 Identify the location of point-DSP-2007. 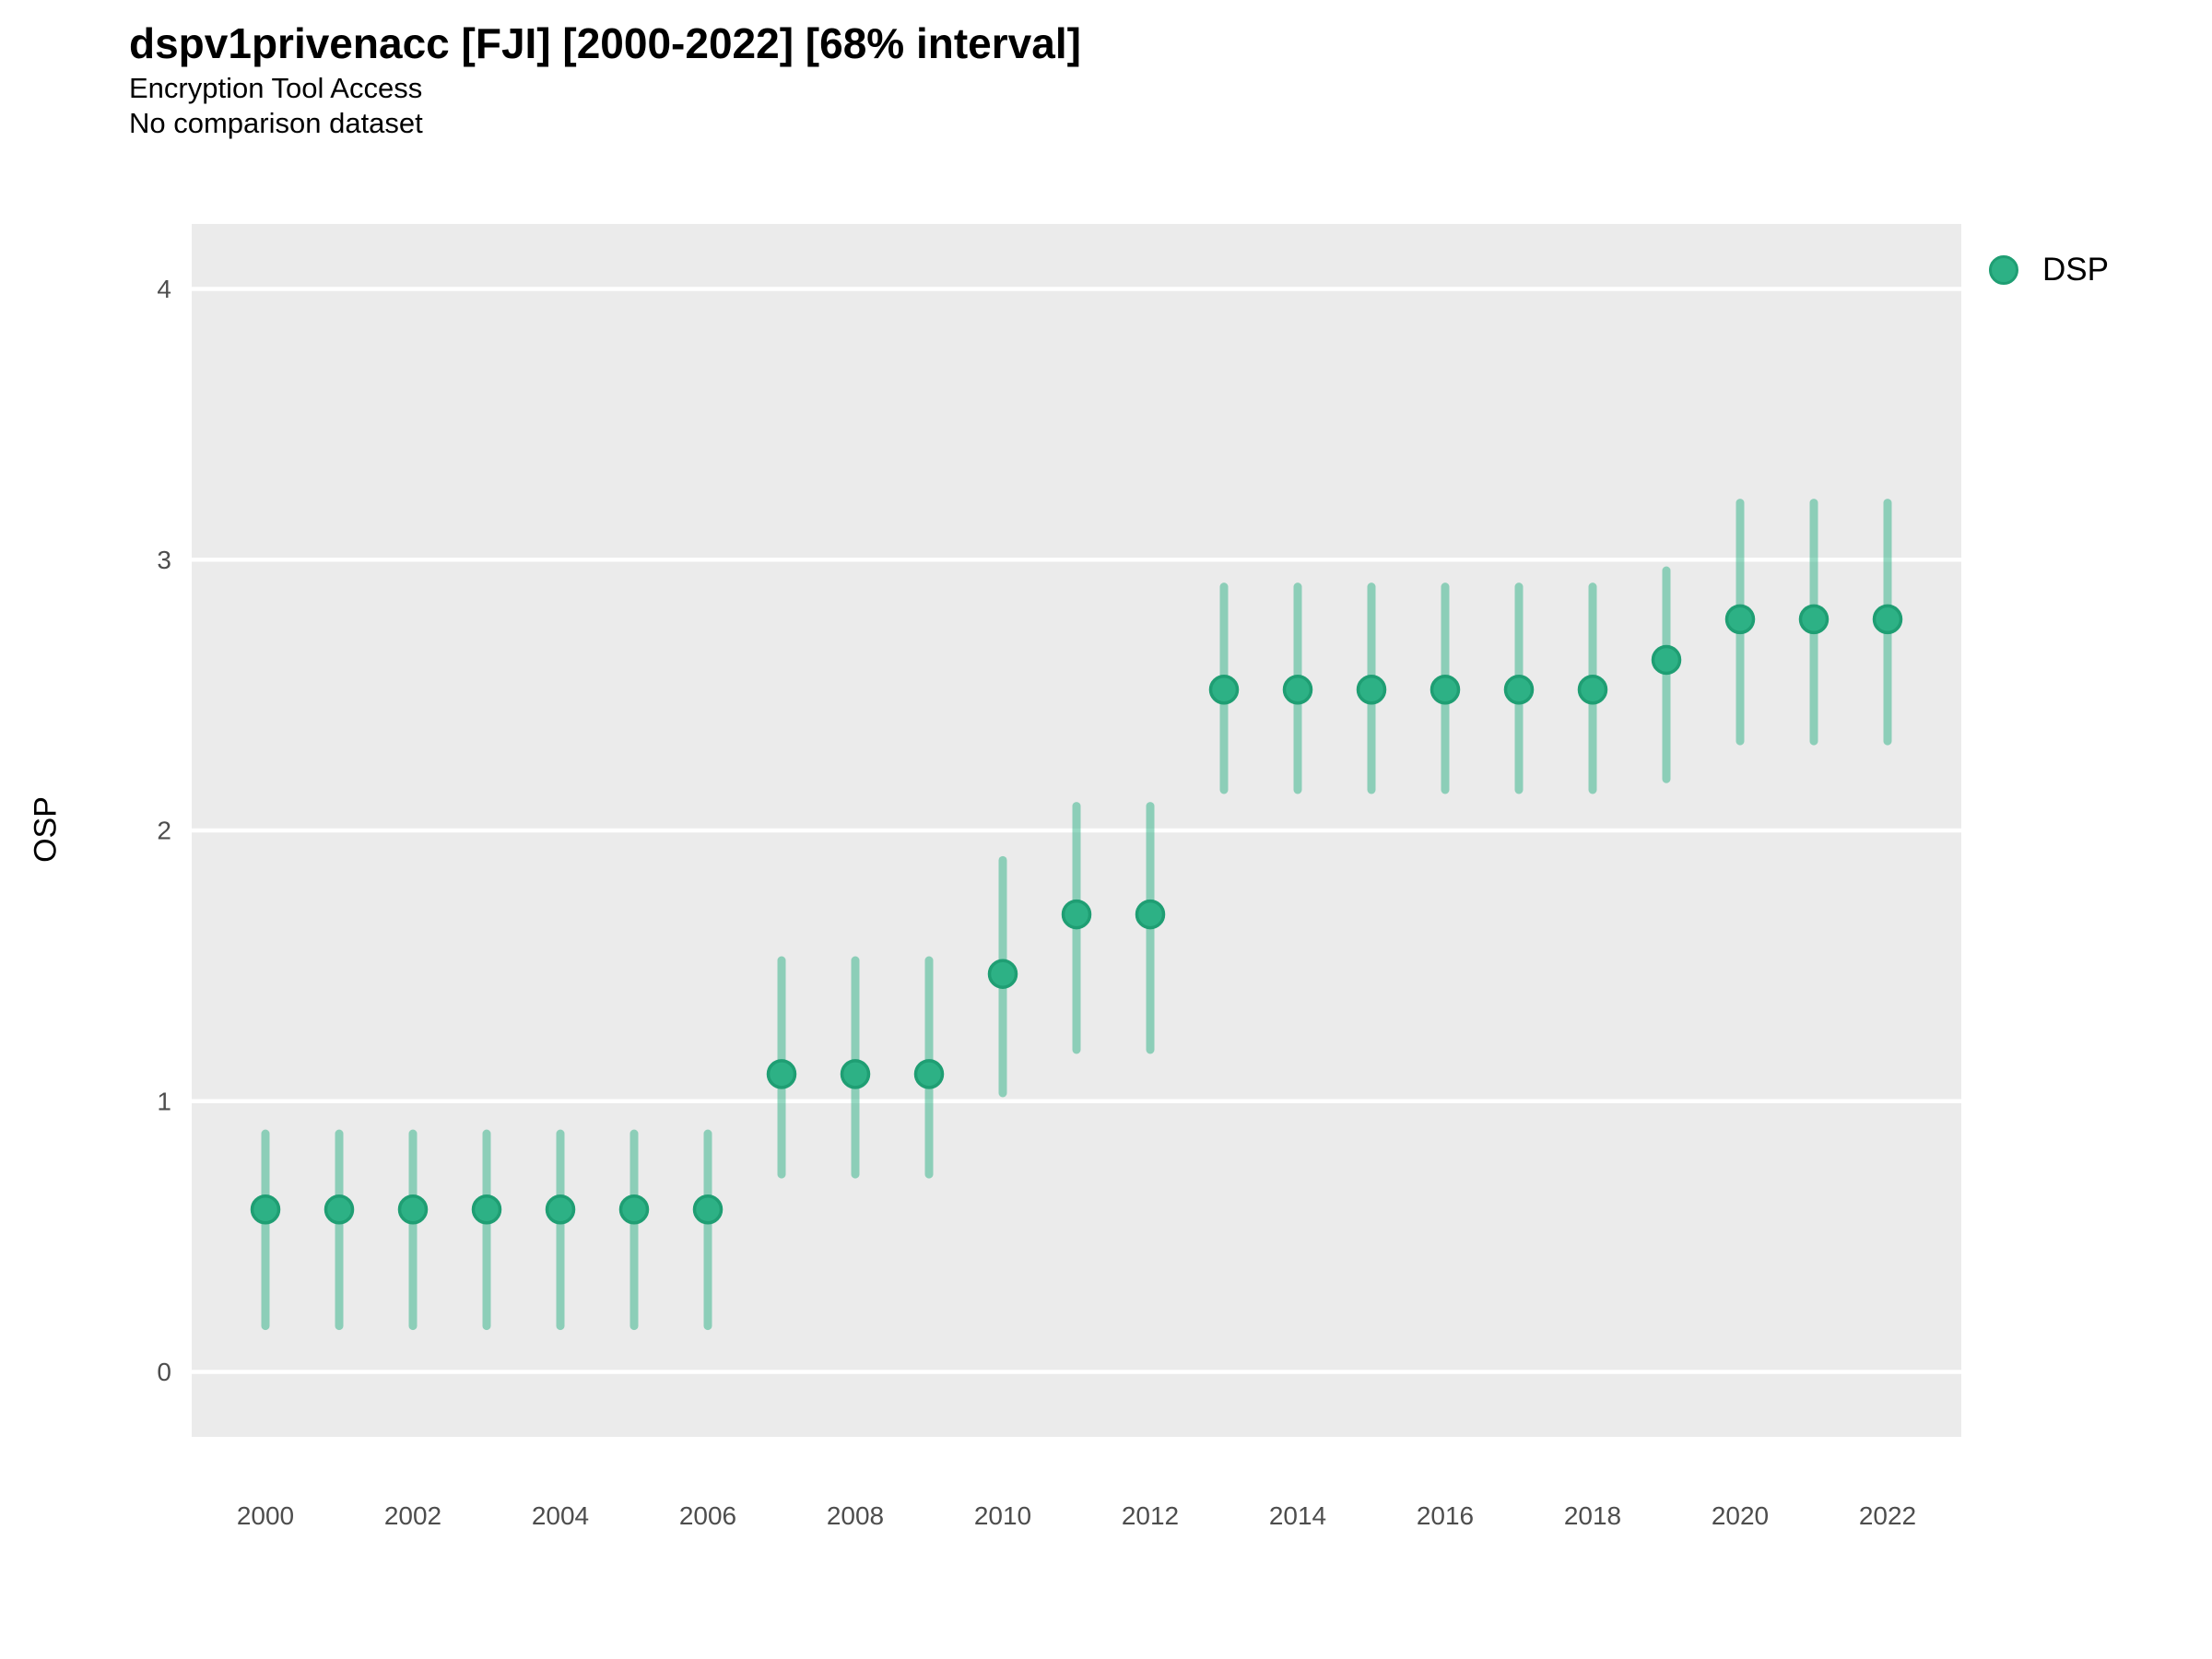
(781, 1074).